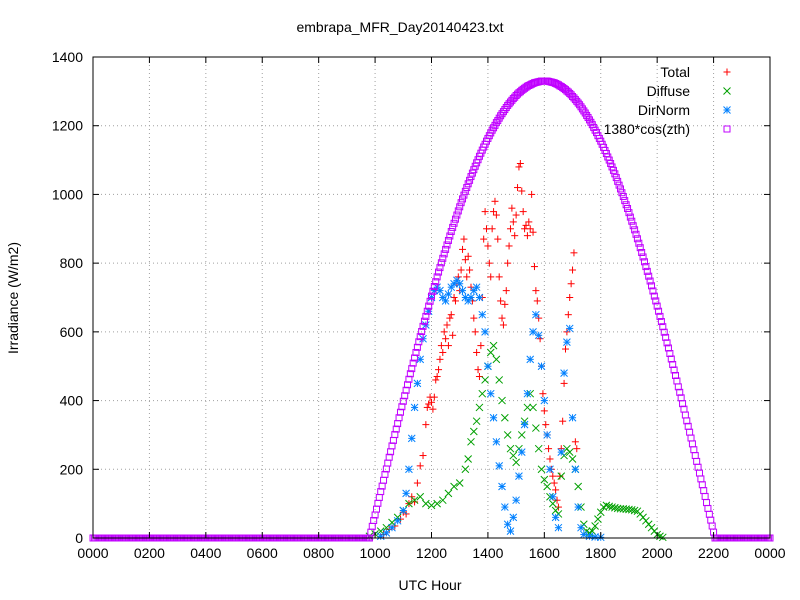 This screenshot has width=800, height=600. What do you see at coordinates (67, 57) in the screenshot?
I see `y-tick-label: 1400` at bounding box center [67, 57].